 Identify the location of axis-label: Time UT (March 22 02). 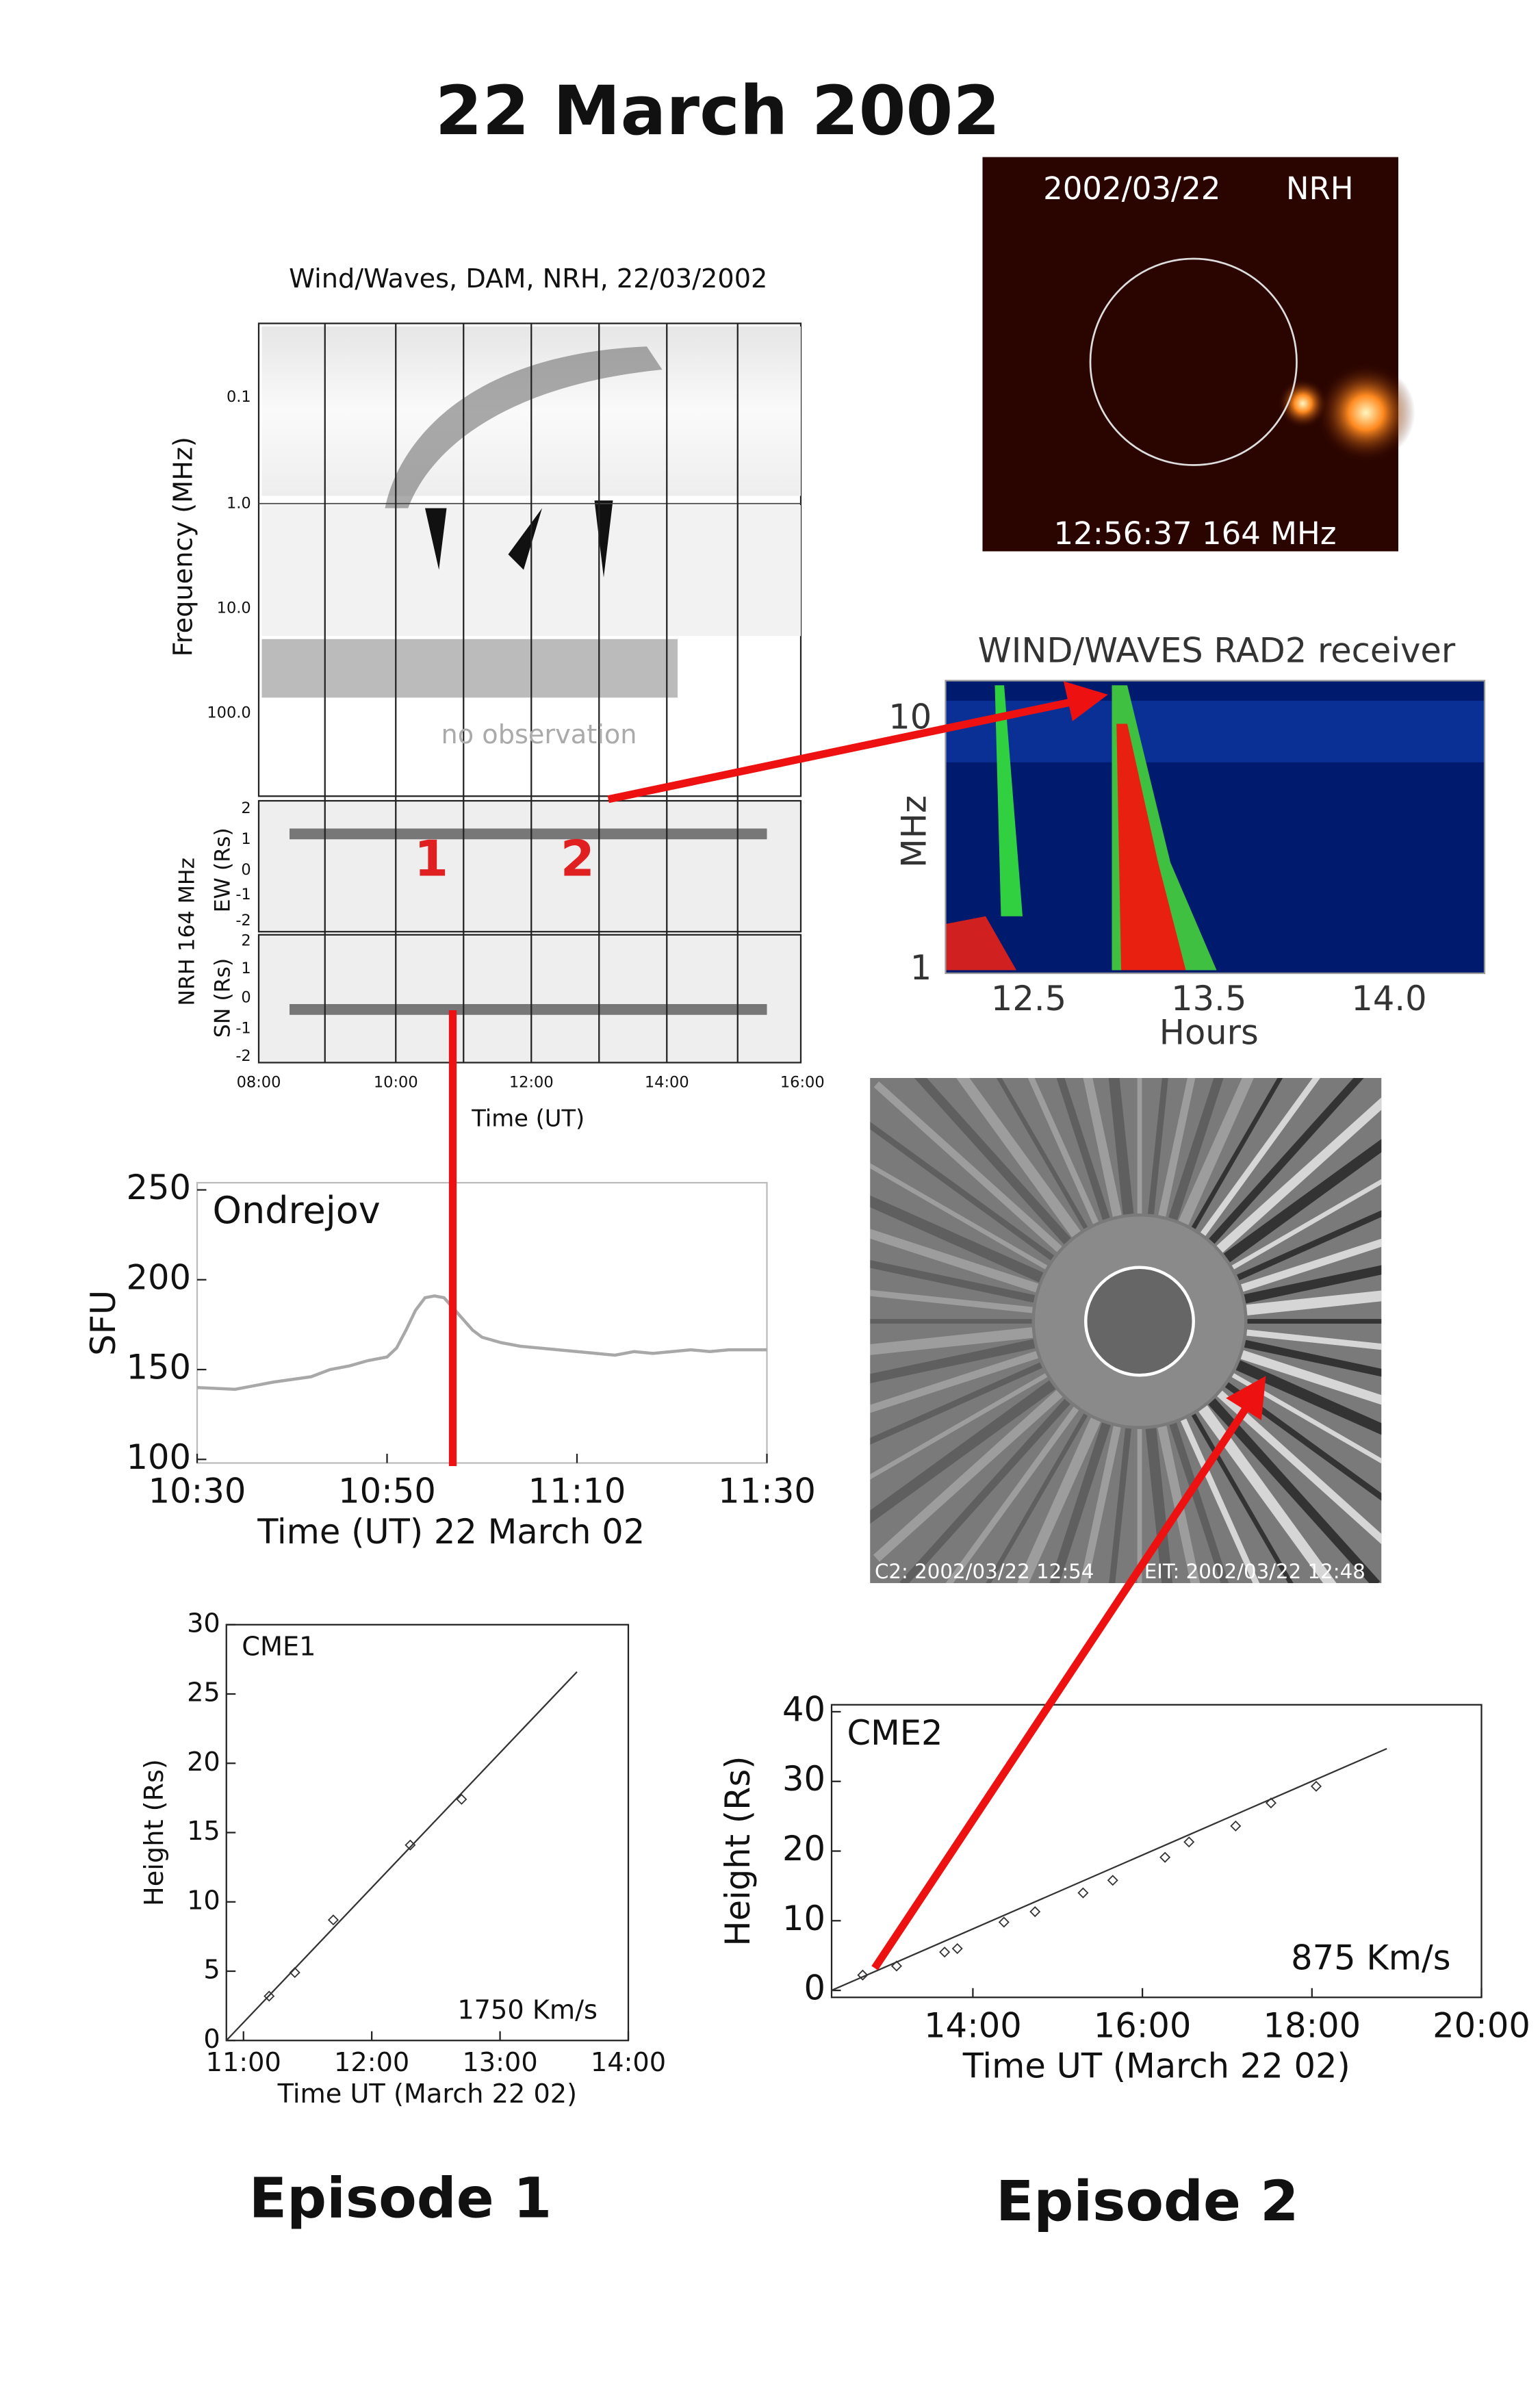
(427, 2094).